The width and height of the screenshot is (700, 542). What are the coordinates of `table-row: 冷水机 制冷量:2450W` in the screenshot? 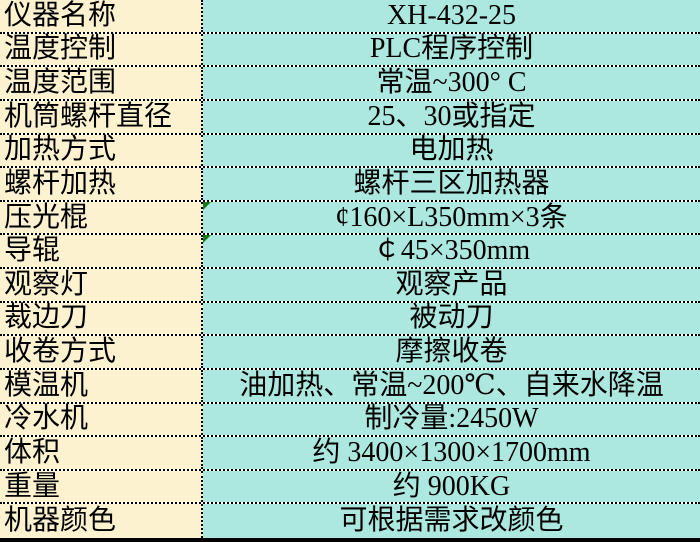 It's located at (350, 420).